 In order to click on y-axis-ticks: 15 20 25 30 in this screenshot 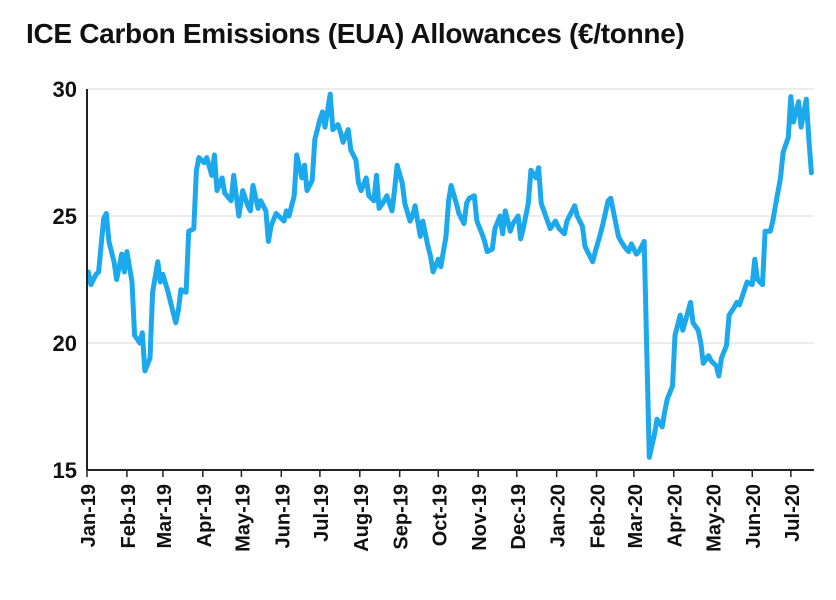, I will do `click(65, 280)`.